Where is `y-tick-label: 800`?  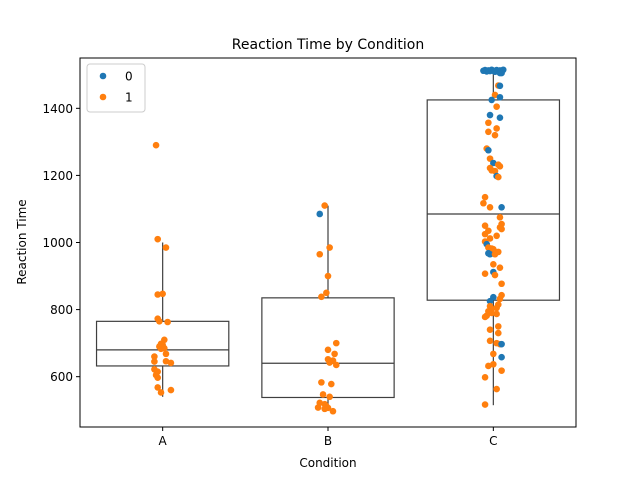
y-tick-label: 800 is located at coordinates (61, 310).